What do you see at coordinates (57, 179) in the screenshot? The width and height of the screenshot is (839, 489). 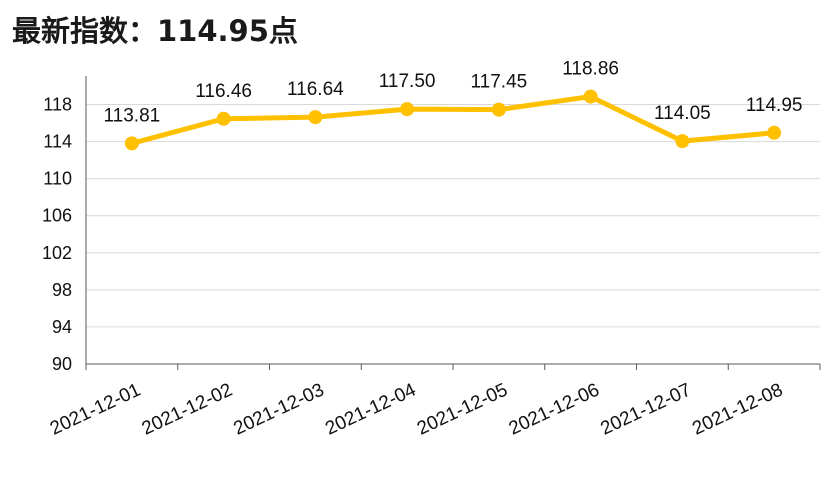 I see `y-tick-label: 110` at bounding box center [57, 179].